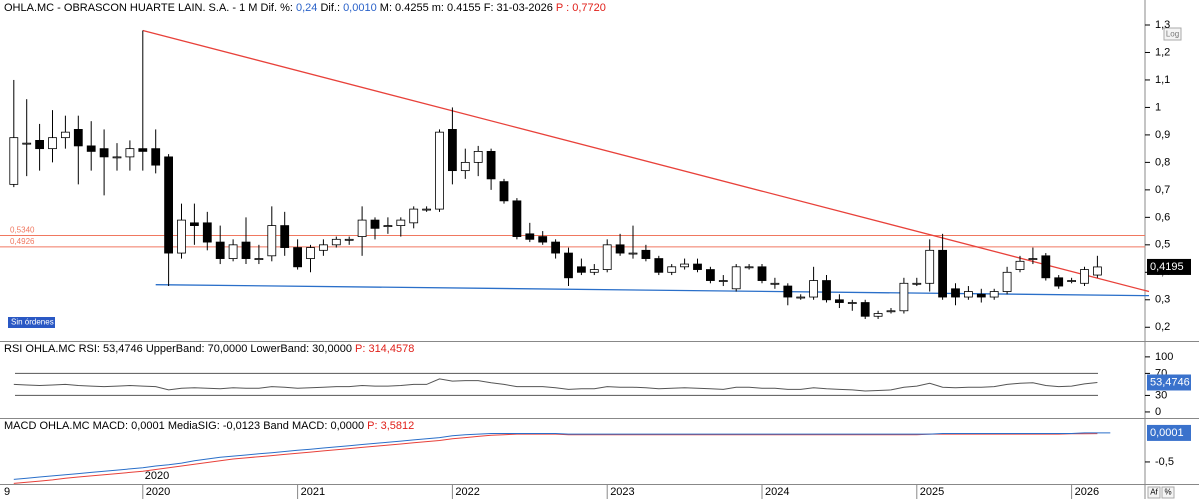 The width and height of the screenshot is (1199, 499). Describe the element at coordinates (158, 492) in the screenshot. I see `x-tick-label: 2020` at that location.